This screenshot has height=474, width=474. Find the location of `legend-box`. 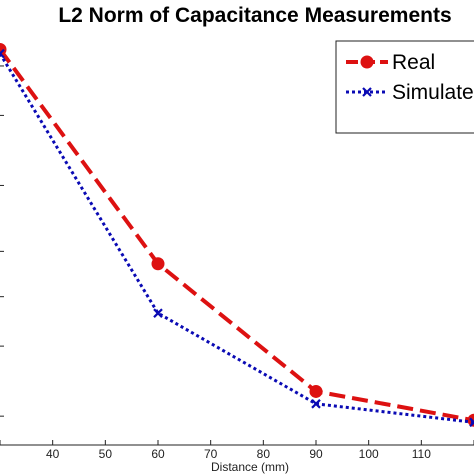

legend-box is located at coordinates (404, 87).